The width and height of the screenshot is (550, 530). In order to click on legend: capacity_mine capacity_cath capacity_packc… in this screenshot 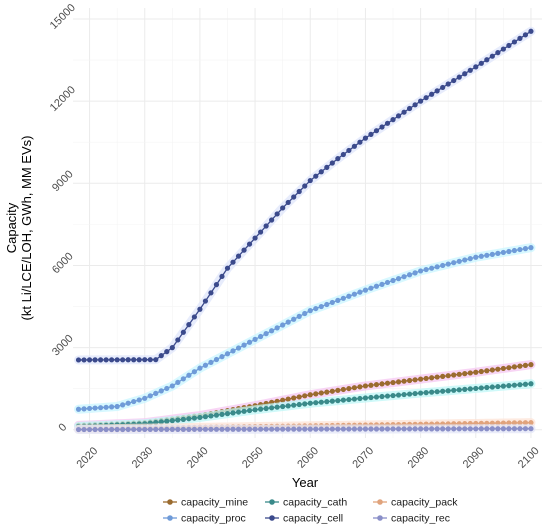, I will do `click(310, 511)`.